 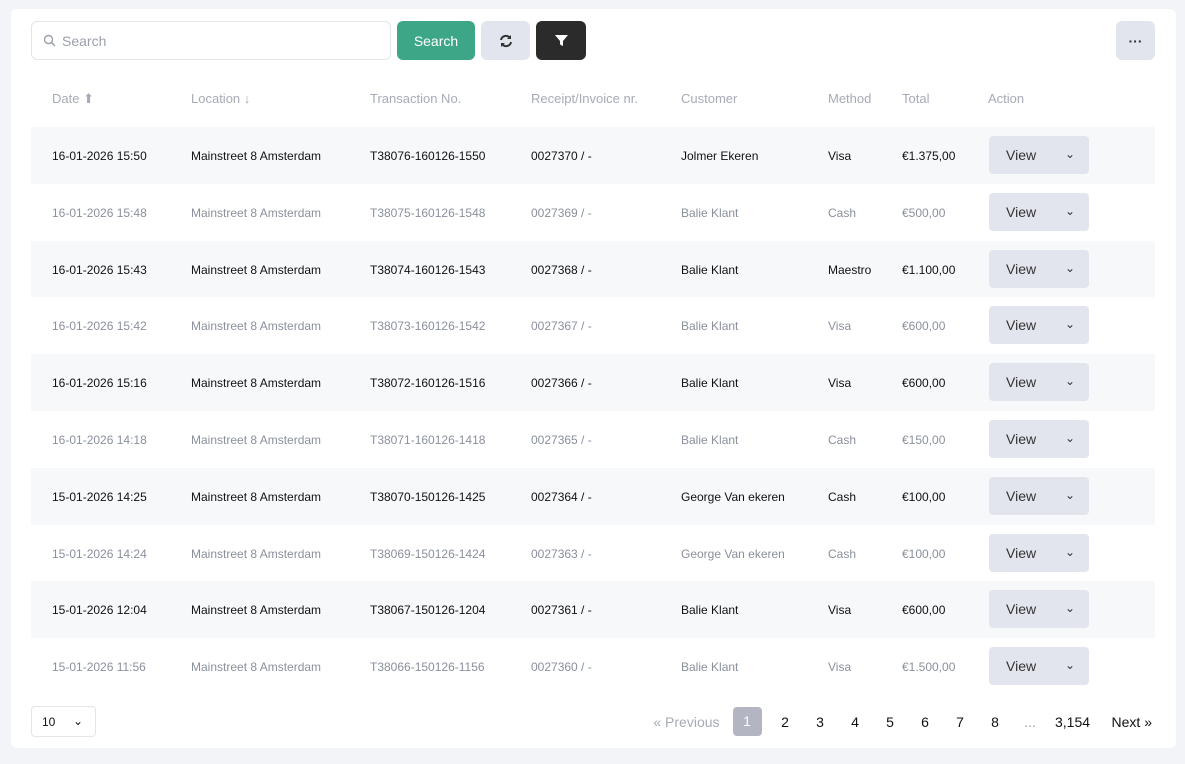 I want to click on page-link: 7, so click(x=960, y=721).